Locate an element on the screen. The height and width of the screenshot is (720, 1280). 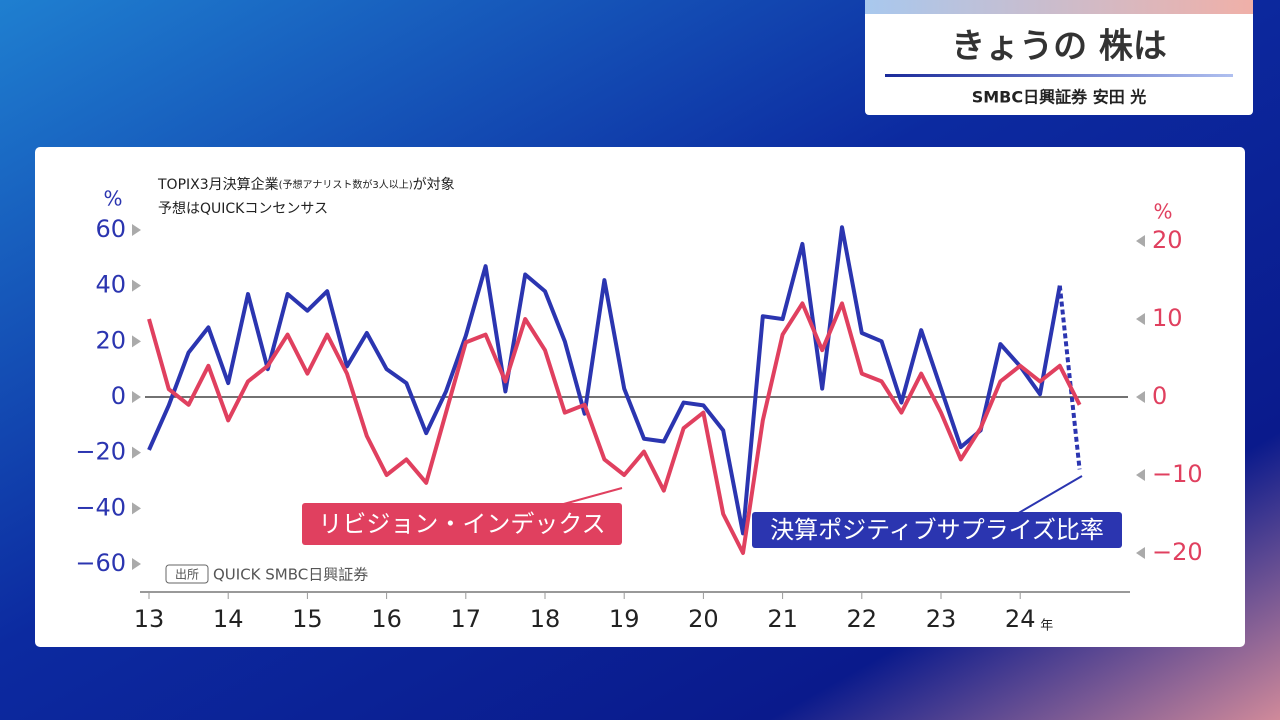
y-tick-label: −40 is located at coordinates (100, 507).